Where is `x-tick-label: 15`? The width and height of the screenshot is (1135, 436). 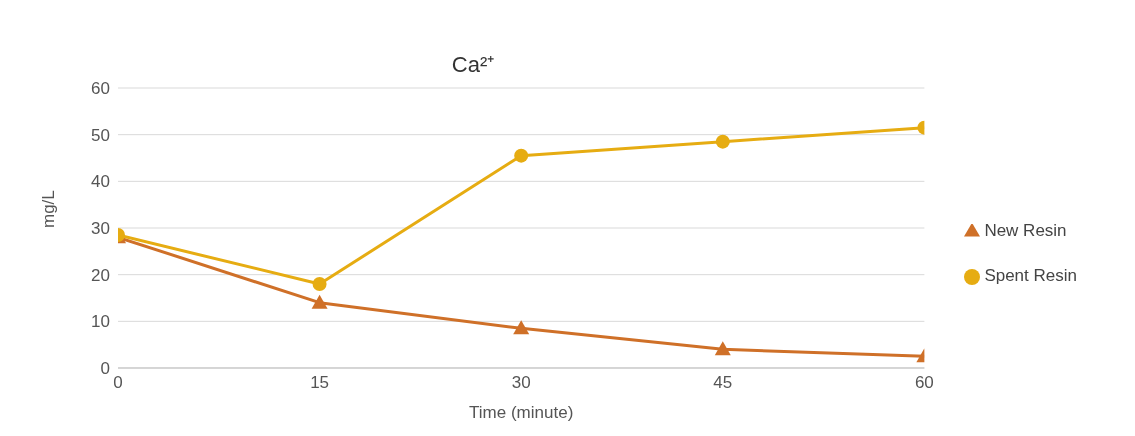
x-tick-label: 15 is located at coordinates (320, 383).